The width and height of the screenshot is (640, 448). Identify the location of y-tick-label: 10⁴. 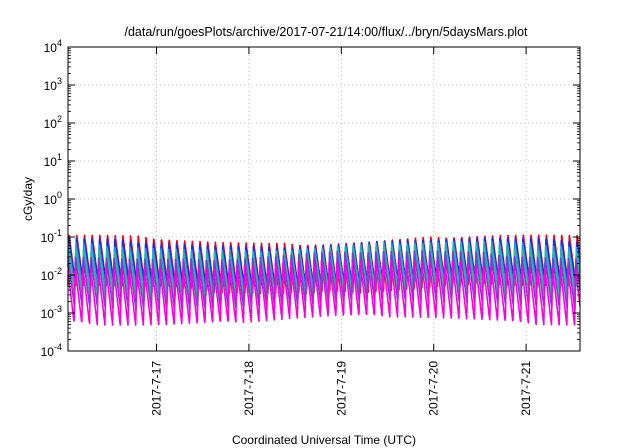
(53, 46).